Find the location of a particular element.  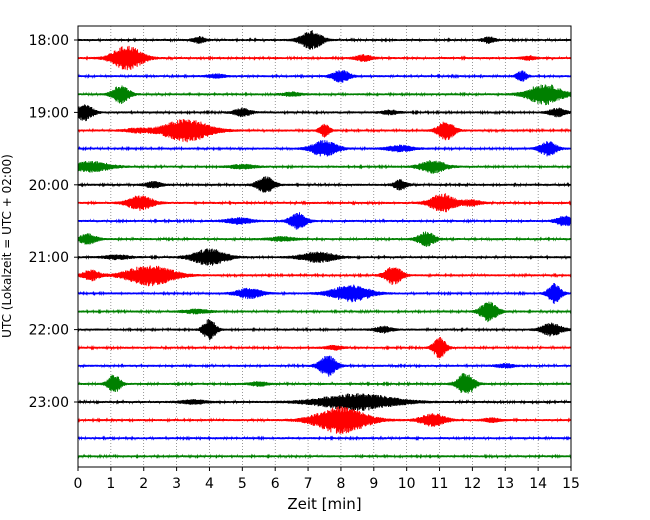

x-tick-label: 5 is located at coordinates (242, 484).